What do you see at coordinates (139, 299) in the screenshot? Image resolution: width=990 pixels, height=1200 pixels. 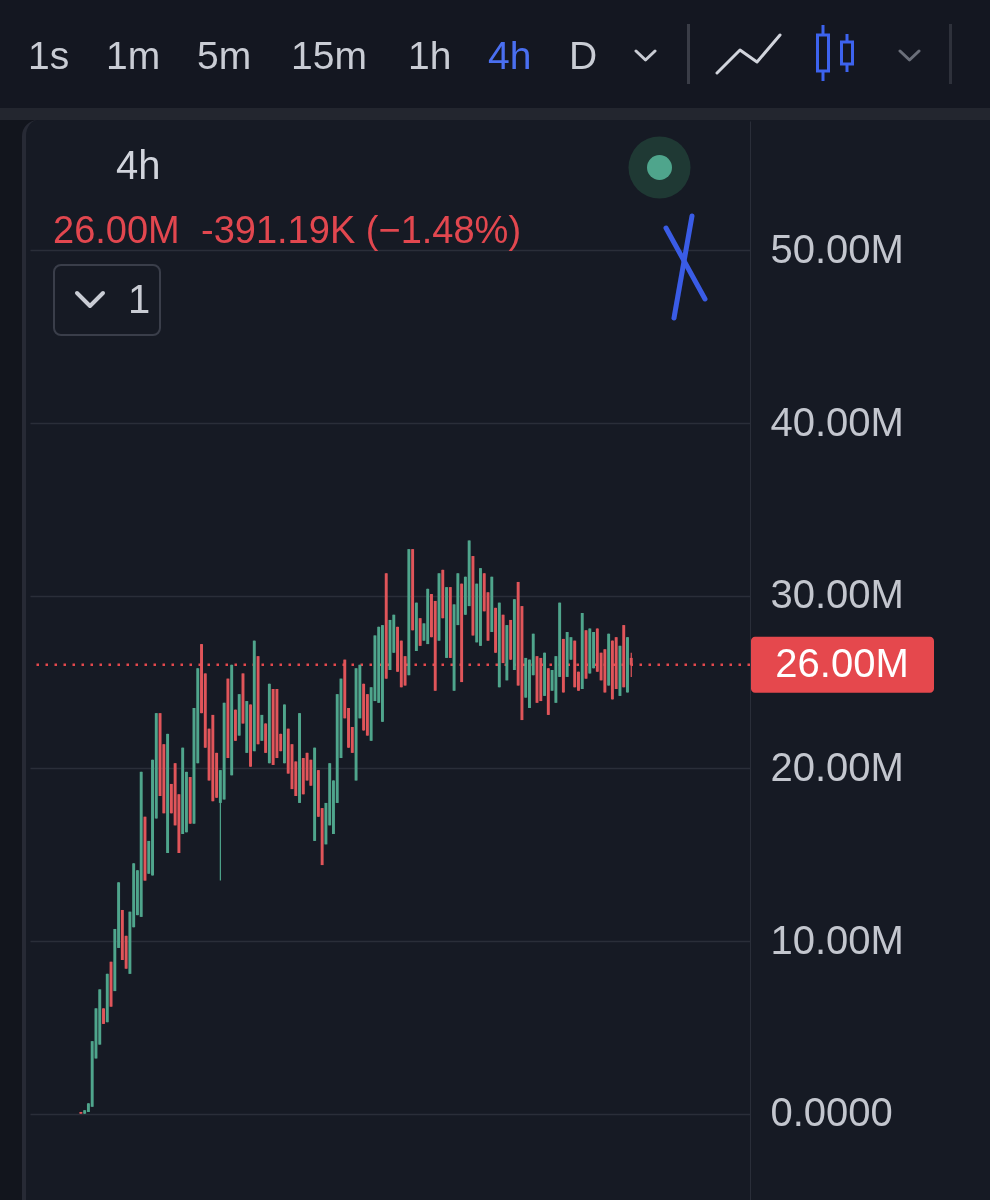 I see `annotation: 1` at bounding box center [139, 299].